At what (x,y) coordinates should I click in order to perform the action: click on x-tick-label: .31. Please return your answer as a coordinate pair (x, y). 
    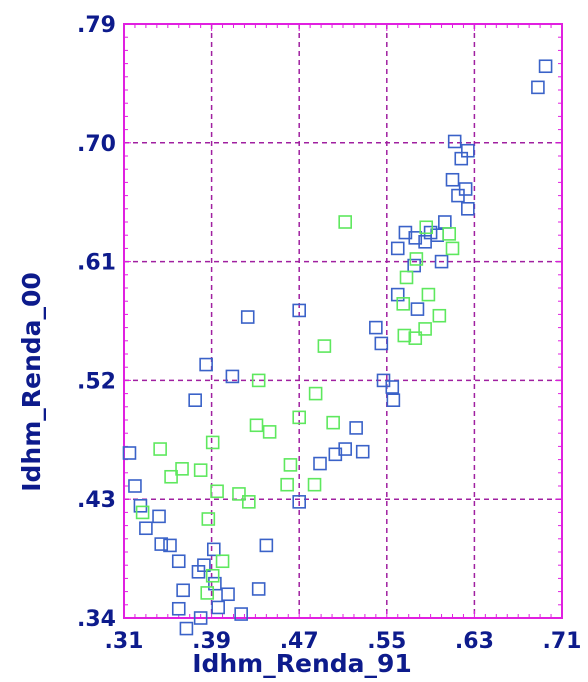
    Looking at the image, I should click on (124, 641).